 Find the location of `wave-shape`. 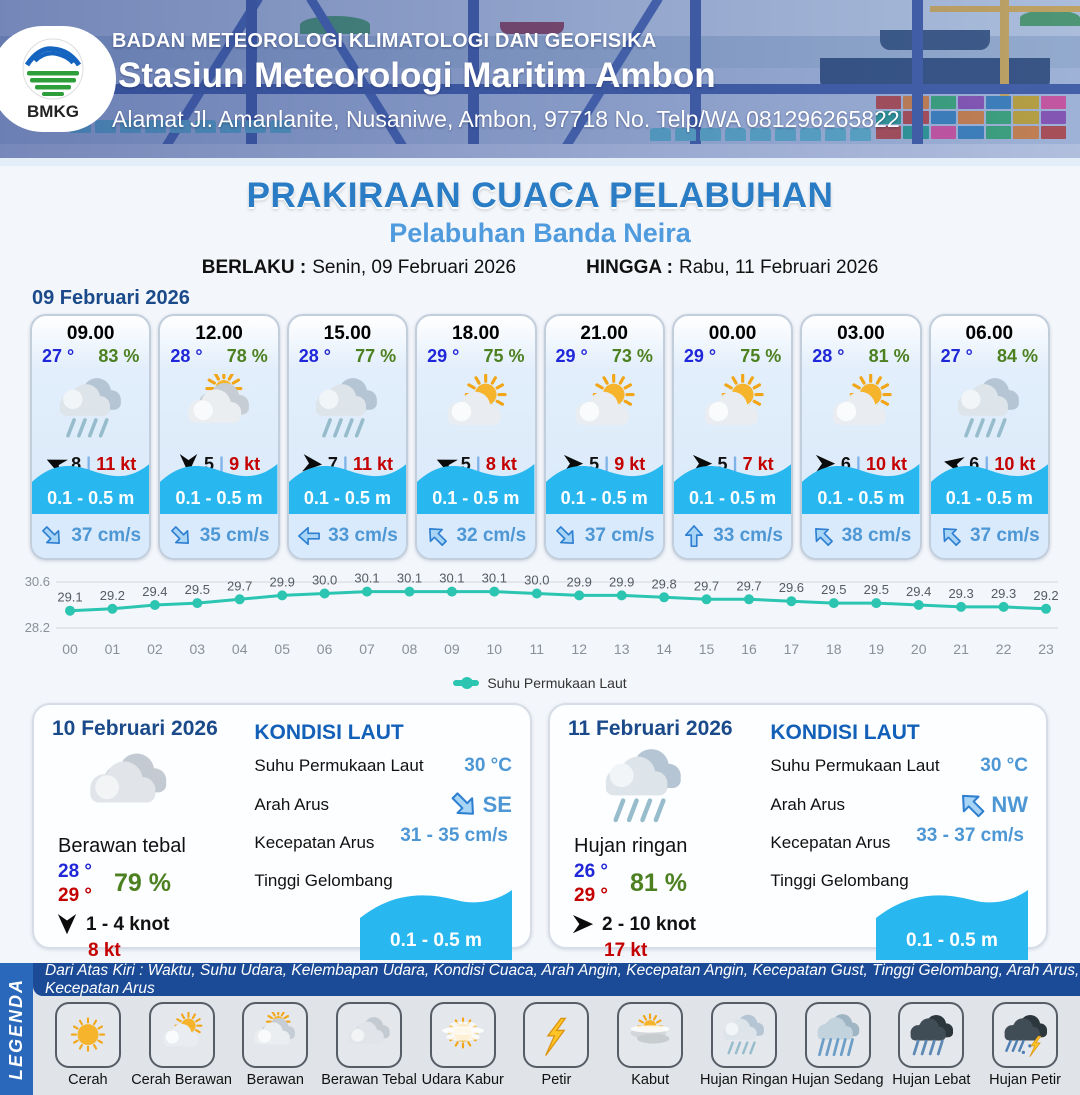

wave-shape is located at coordinates (219, 489).